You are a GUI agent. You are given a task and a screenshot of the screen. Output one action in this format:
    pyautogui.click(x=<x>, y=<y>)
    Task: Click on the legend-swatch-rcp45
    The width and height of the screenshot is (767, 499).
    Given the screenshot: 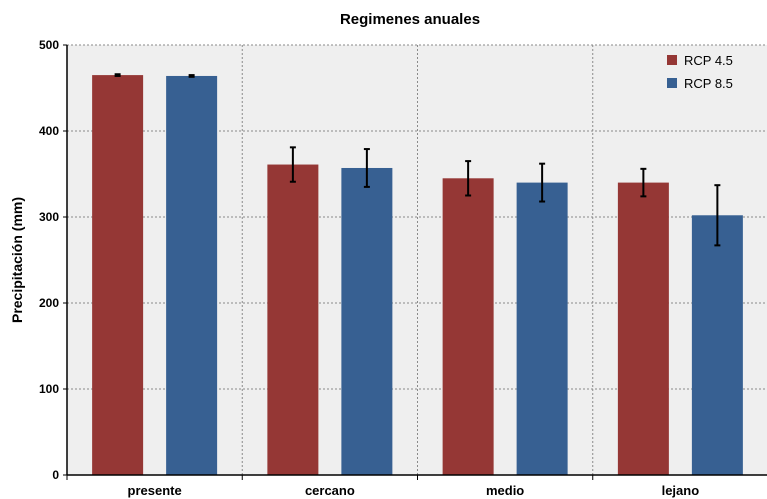 What is the action you would take?
    pyautogui.click(x=672, y=60)
    